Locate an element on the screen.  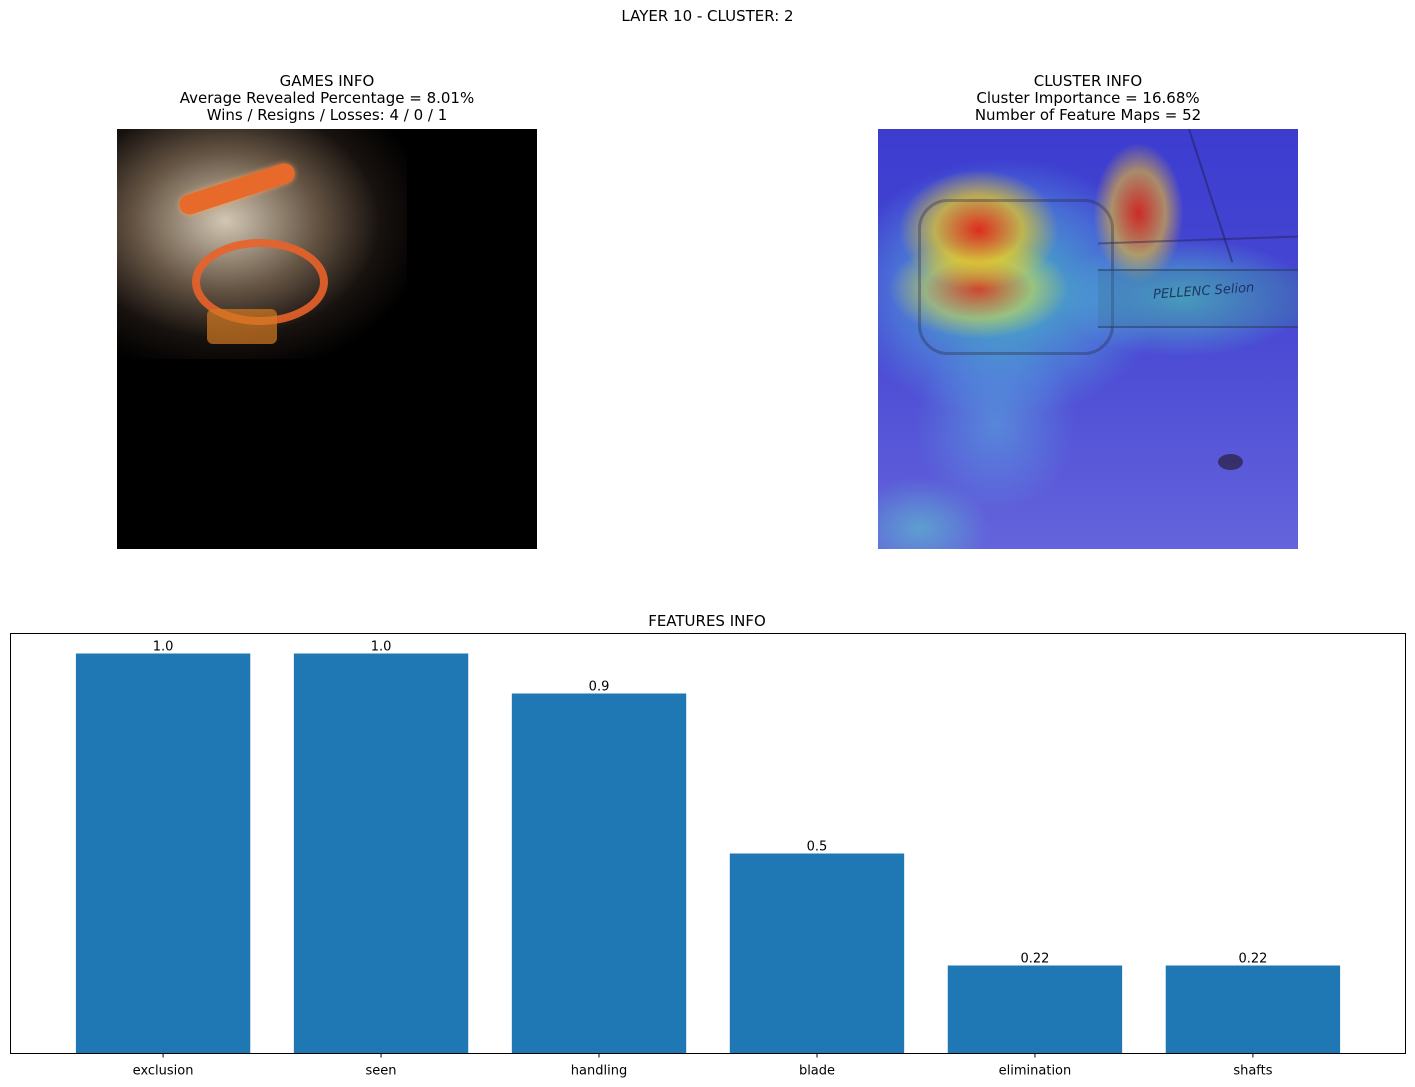
bar-elimination is located at coordinates (1035, 1009).